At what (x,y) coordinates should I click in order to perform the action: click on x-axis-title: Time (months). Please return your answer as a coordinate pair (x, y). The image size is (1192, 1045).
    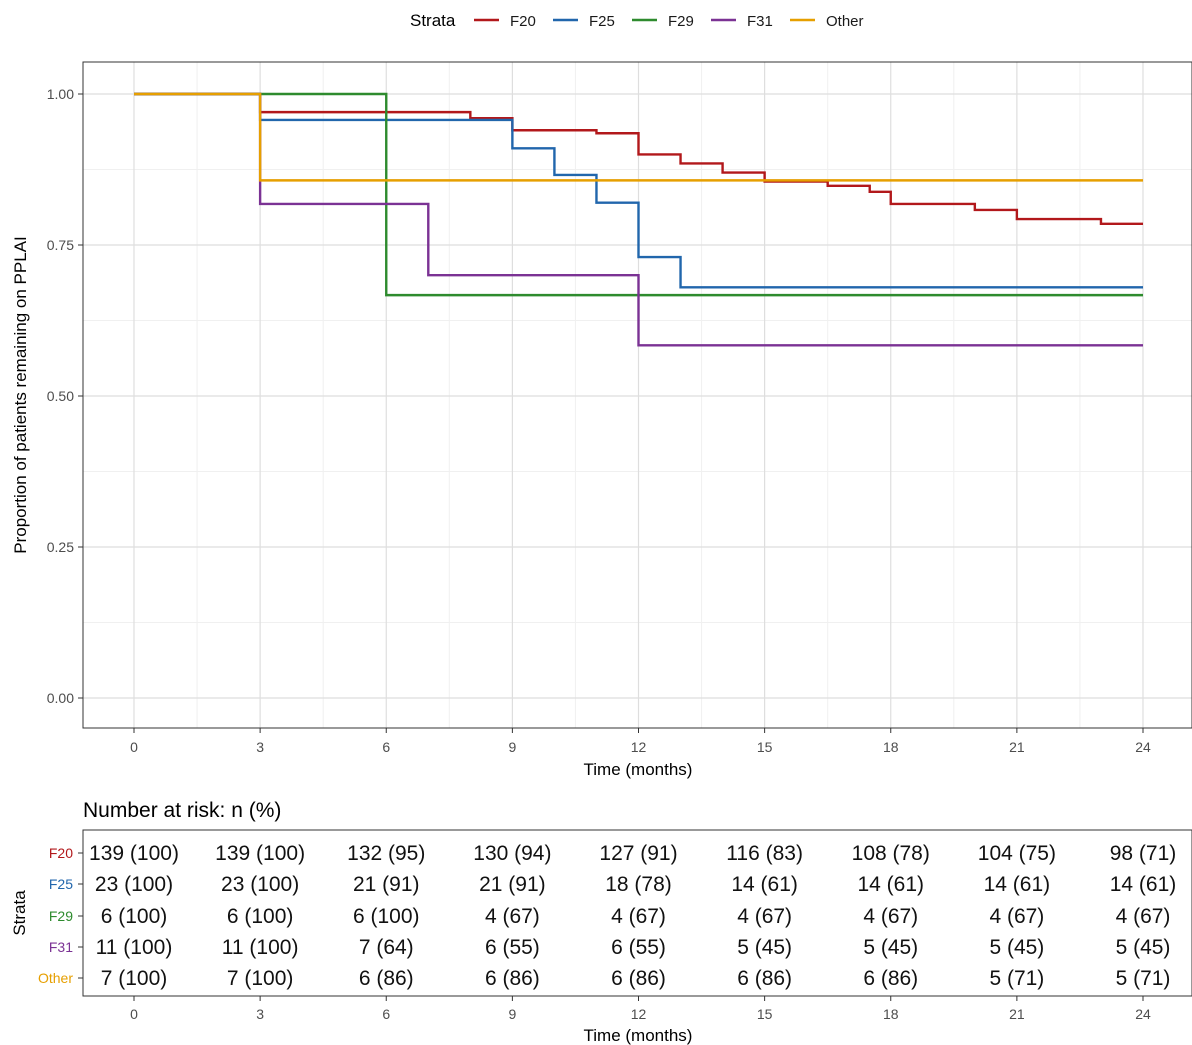
    Looking at the image, I should click on (638, 769).